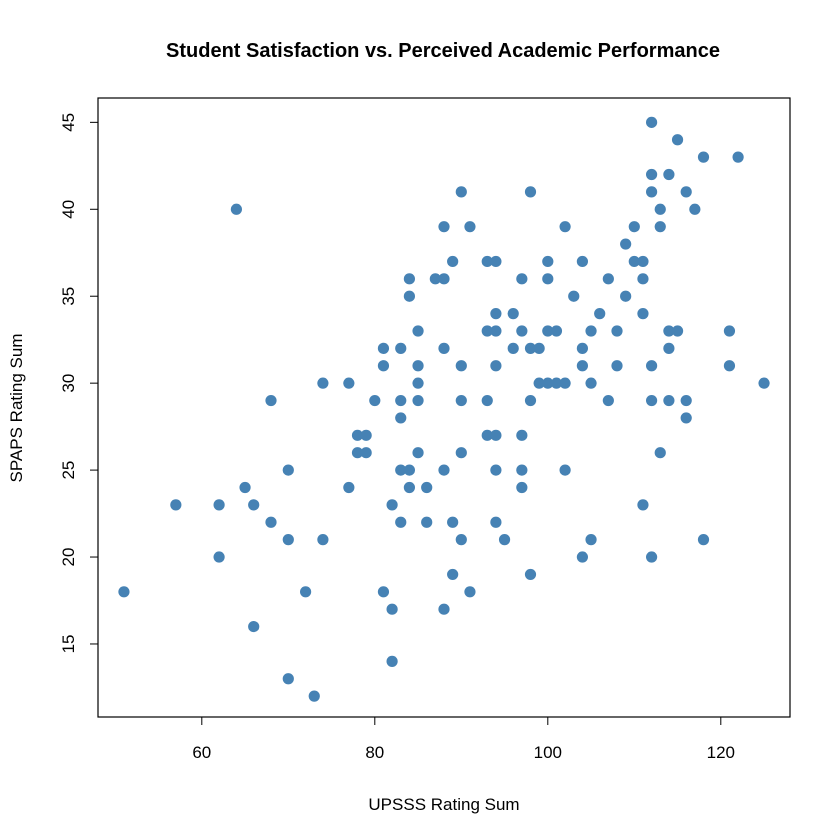 Image resolution: width=840 pixels, height=840 pixels. What do you see at coordinates (68, 122) in the screenshot?
I see `y-tick-label: 45` at bounding box center [68, 122].